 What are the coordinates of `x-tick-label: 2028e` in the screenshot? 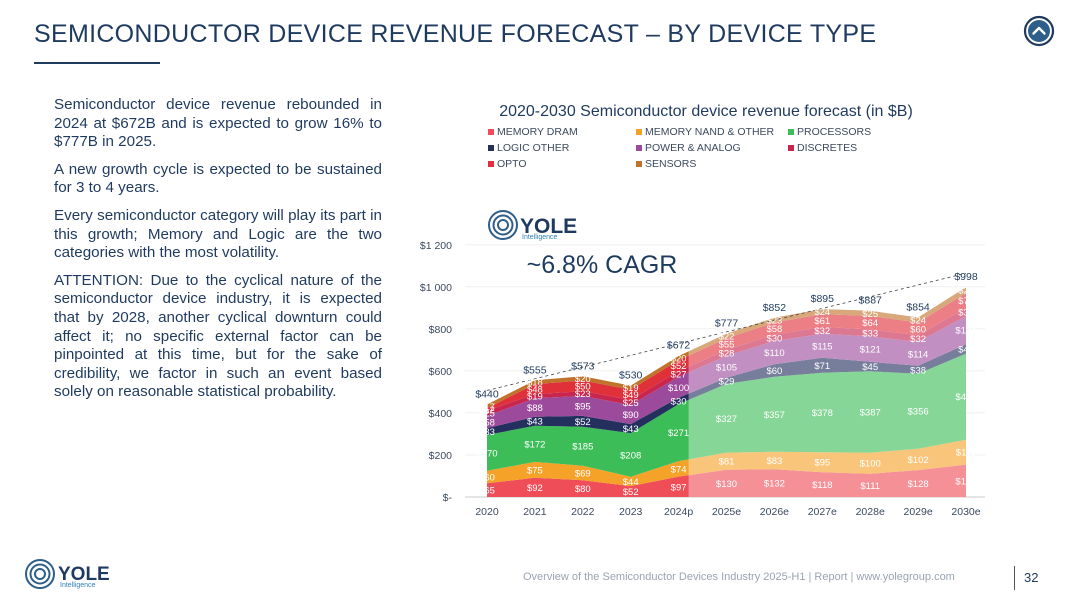 It's located at (870, 512).